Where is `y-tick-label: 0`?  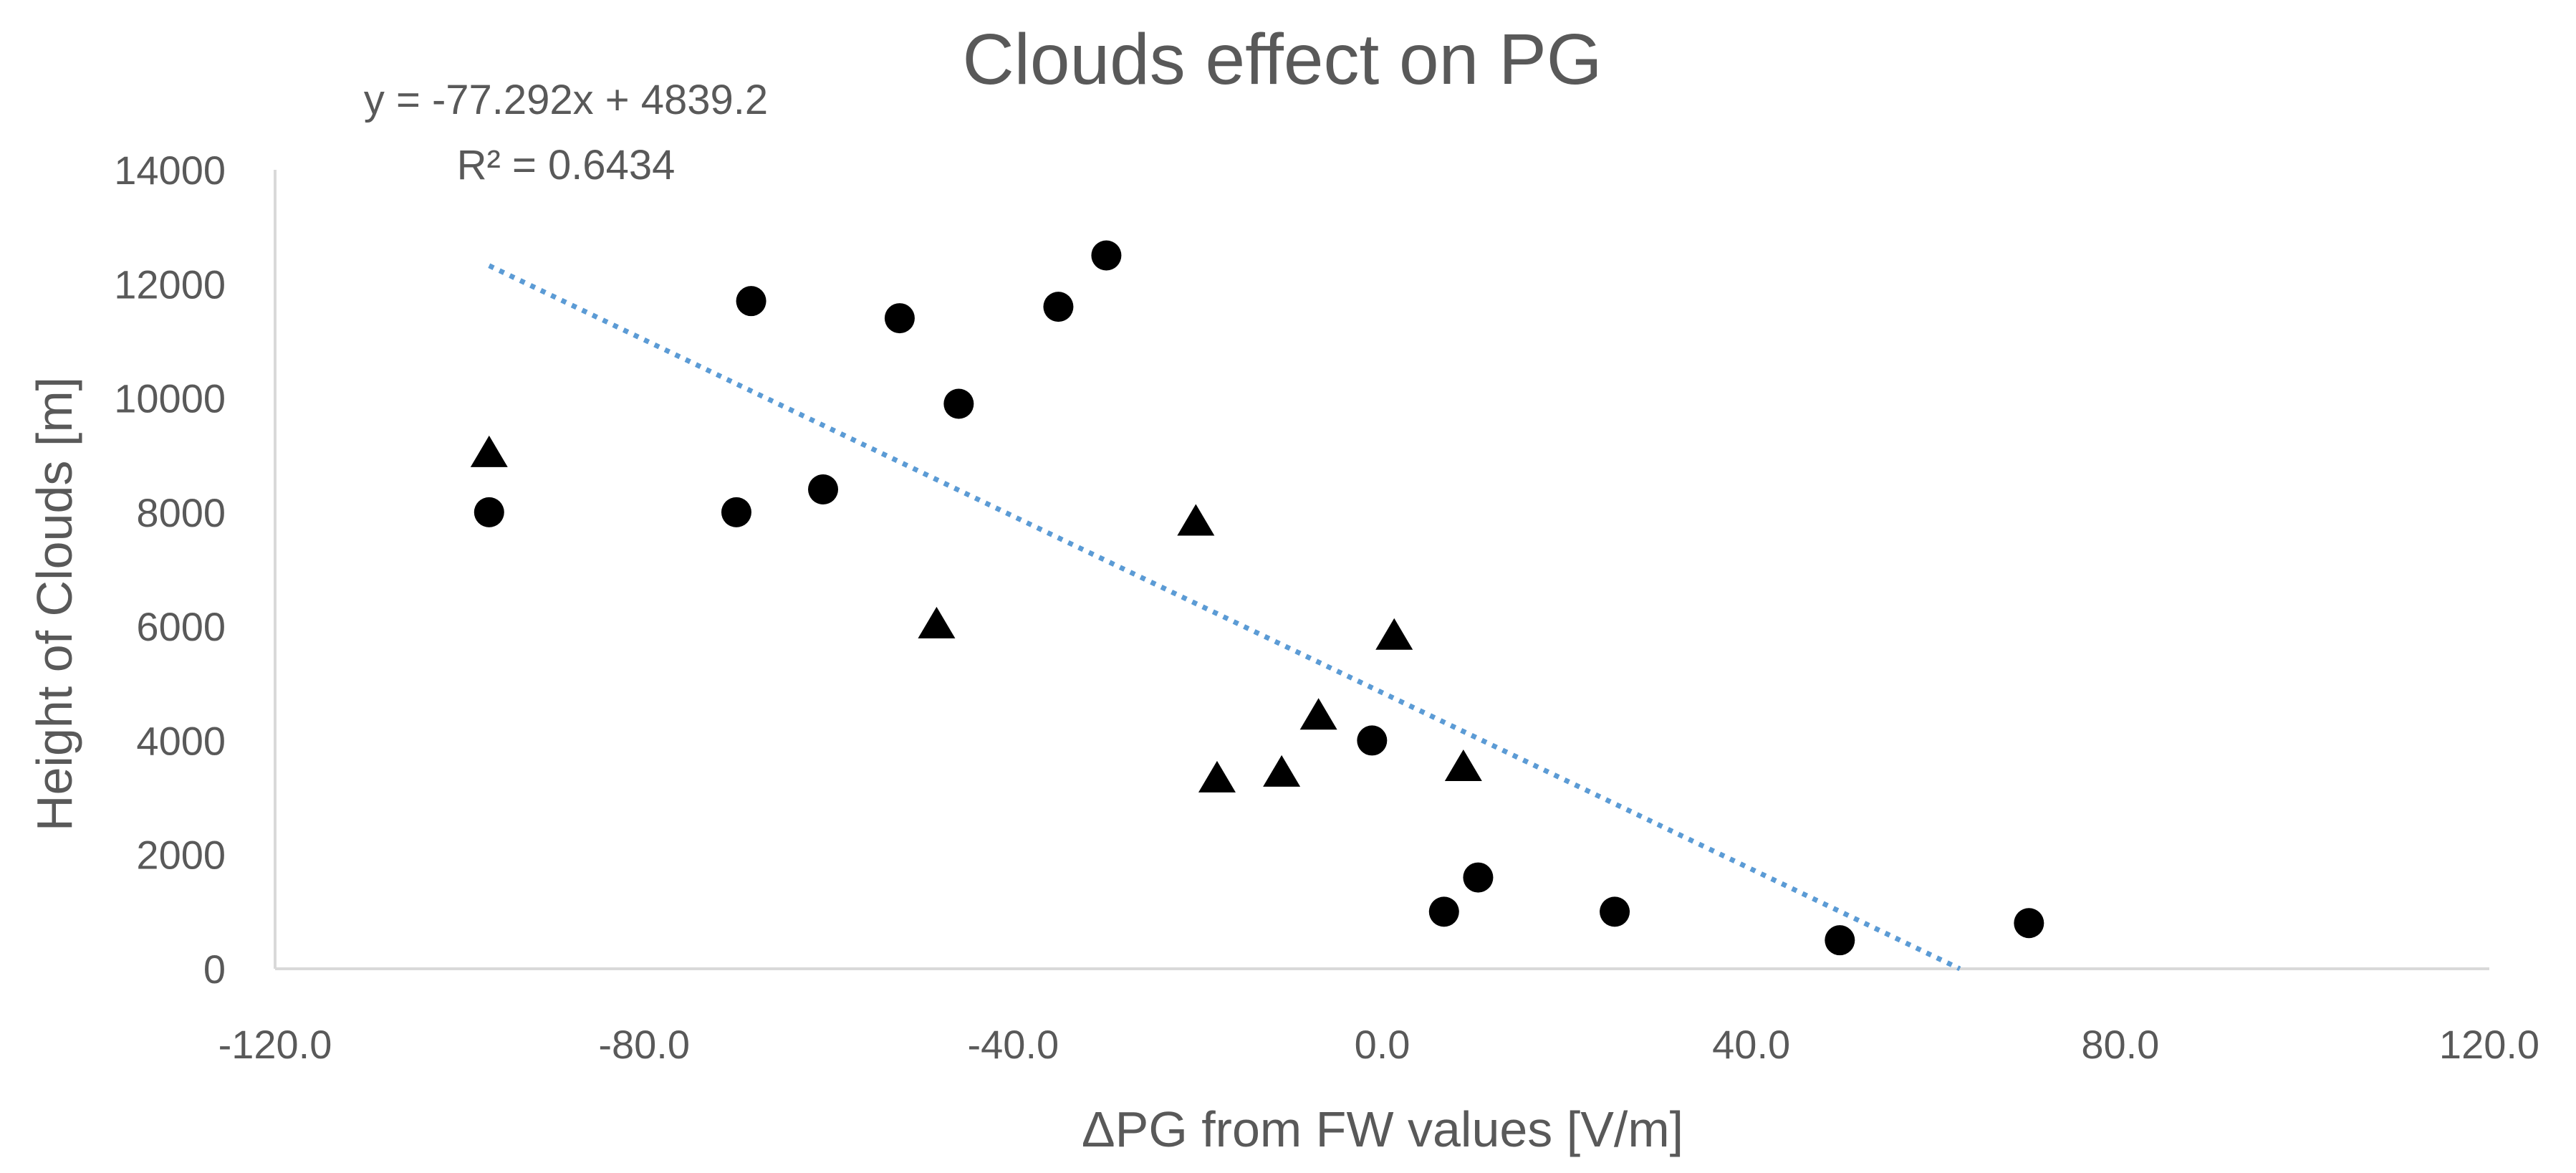
y-tick-label: 0 is located at coordinates (214, 969).